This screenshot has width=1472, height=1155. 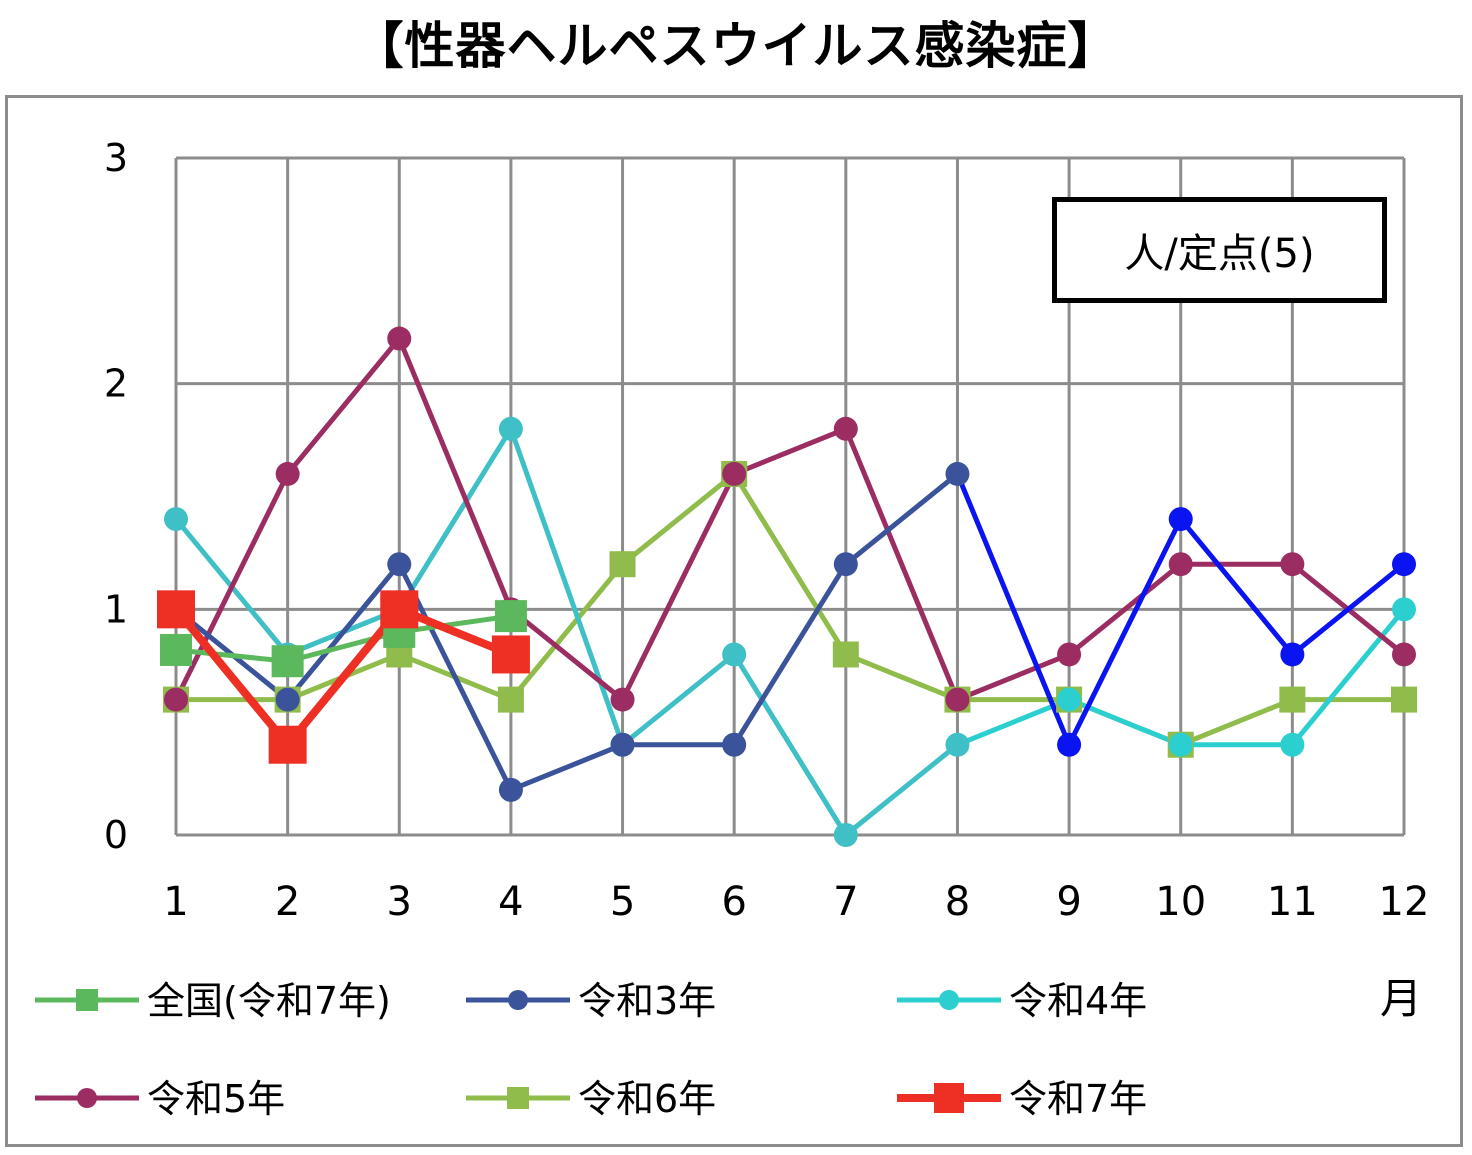 I want to click on x-tick-label: 8, so click(x=957, y=902).